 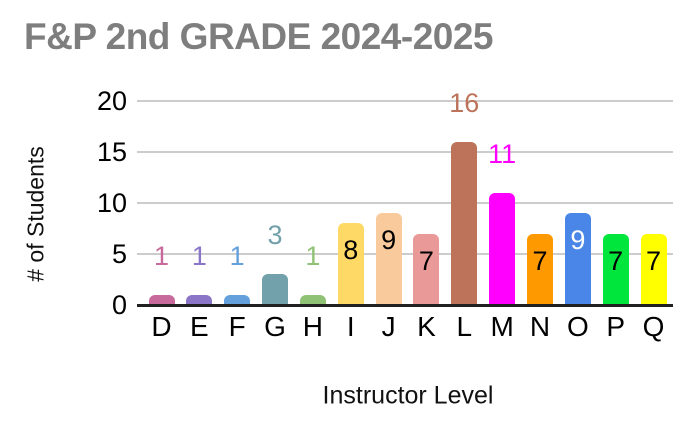 What do you see at coordinates (464, 223) in the screenshot?
I see `bar-L` at bounding box center [464, 223].